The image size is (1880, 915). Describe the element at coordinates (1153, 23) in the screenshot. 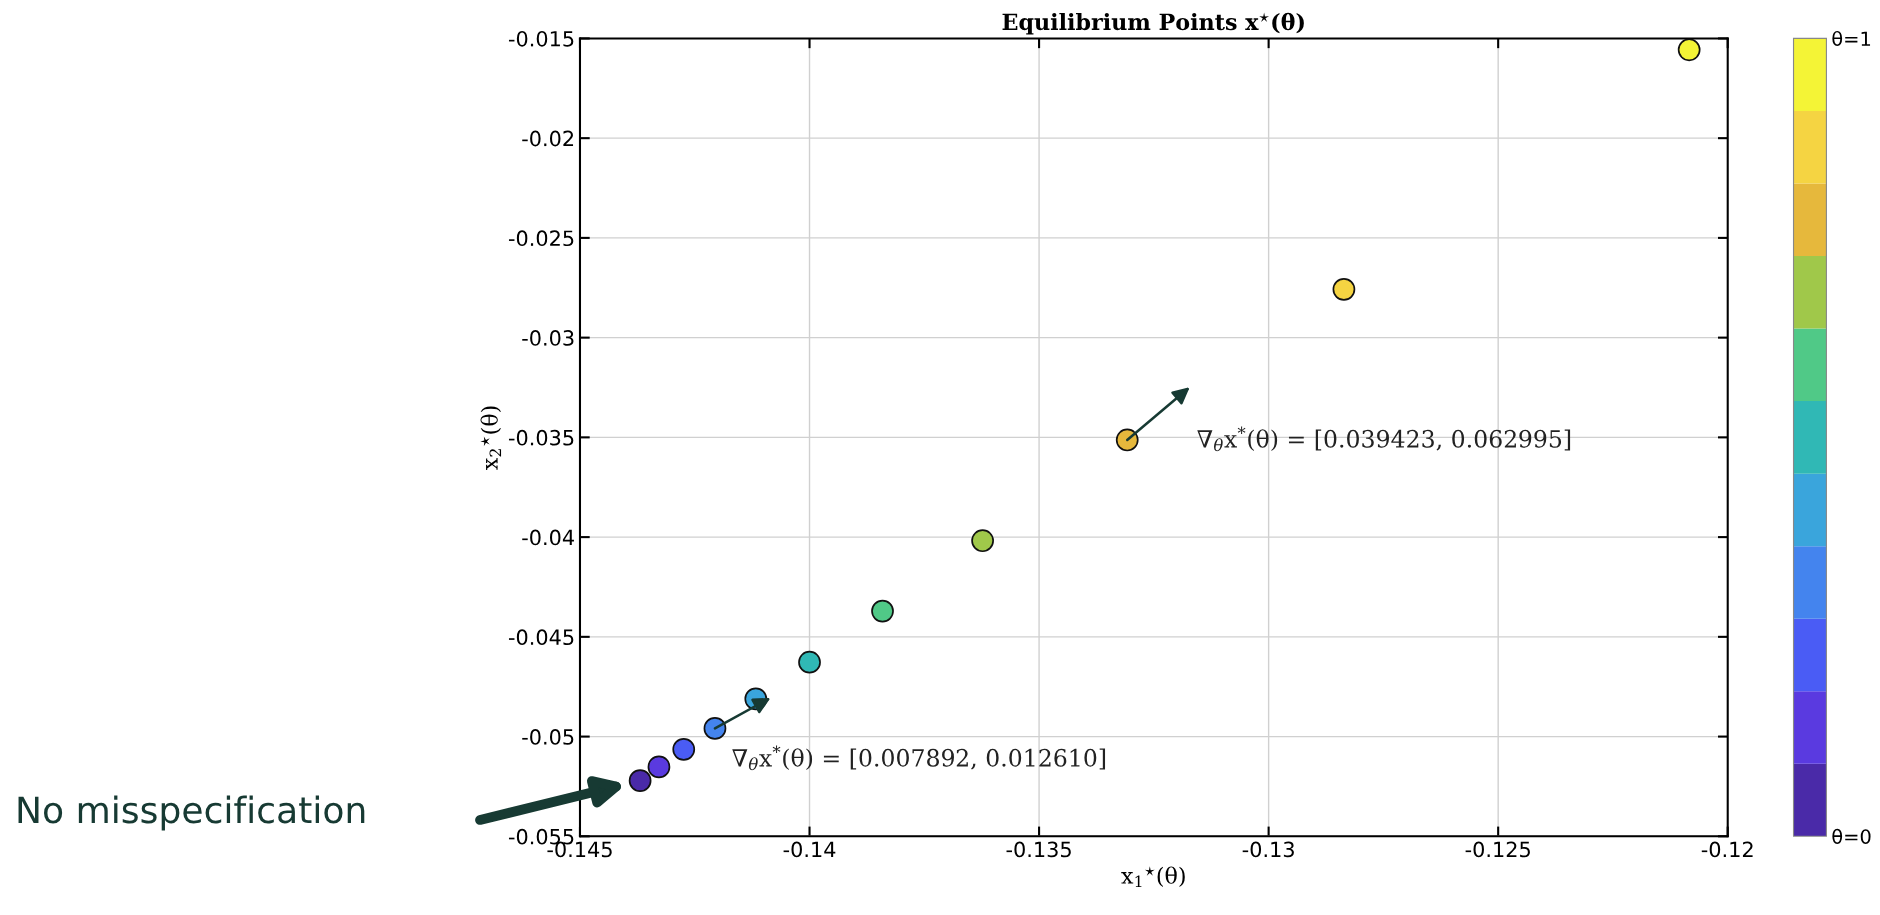

I see `chart-title: Equilibrium Points x$^{⋆}$(θ)` at that location.